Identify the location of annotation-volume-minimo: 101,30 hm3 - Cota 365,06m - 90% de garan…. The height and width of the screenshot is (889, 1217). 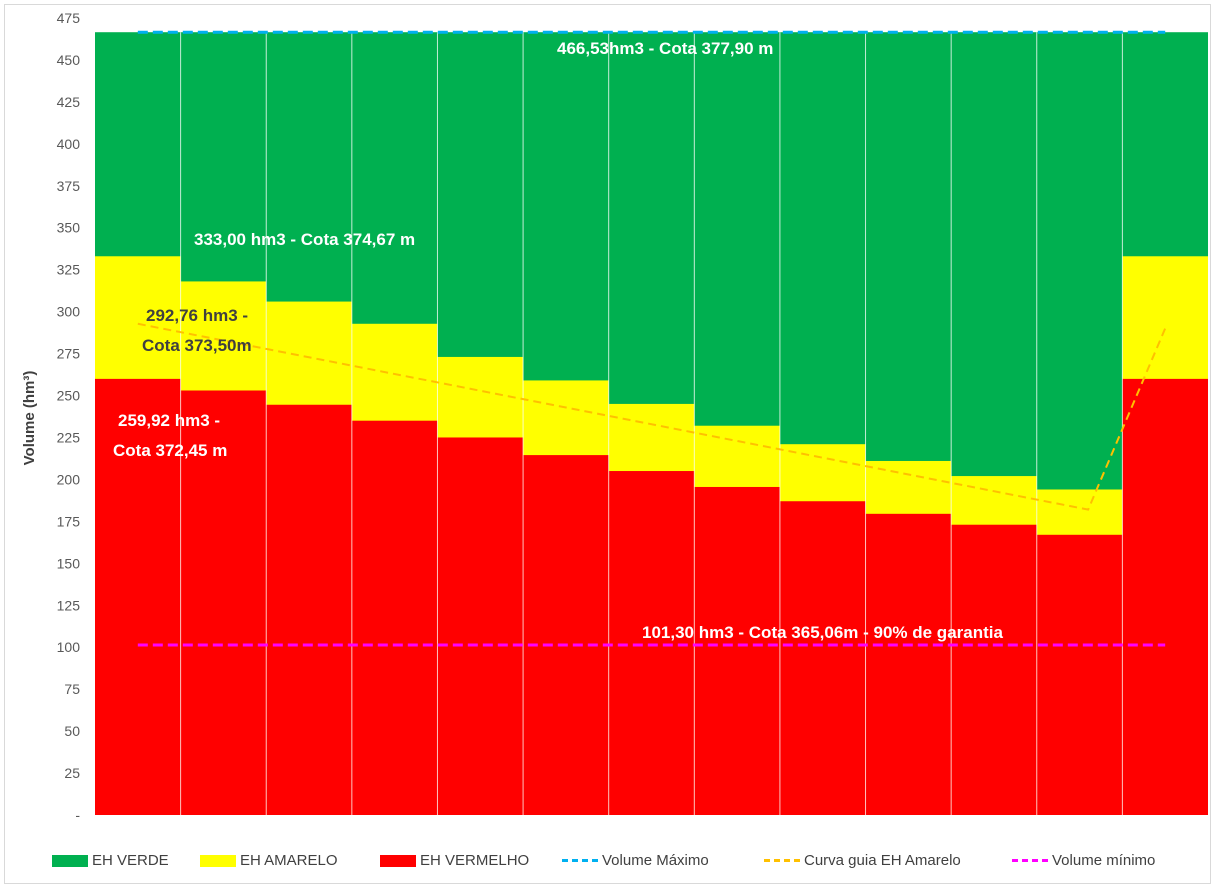
(822, 632).